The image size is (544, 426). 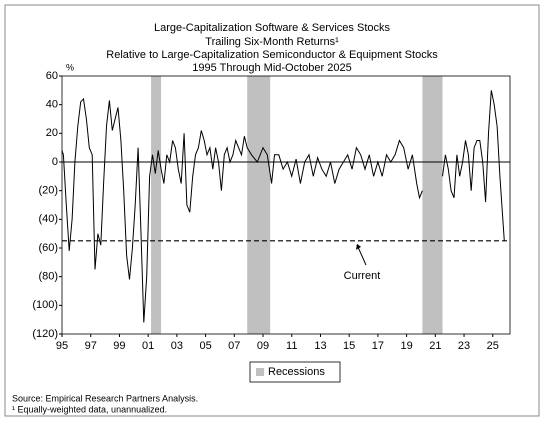 What do you see at coordinates (52, 133) in the screenshot?
I see `y-tick-label: 20` at bounding box center [52, 133].